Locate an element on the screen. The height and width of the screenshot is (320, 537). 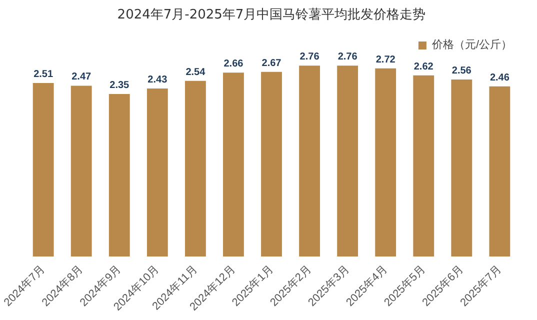
data-label: 2.56 is located at coordinates (462, 70).